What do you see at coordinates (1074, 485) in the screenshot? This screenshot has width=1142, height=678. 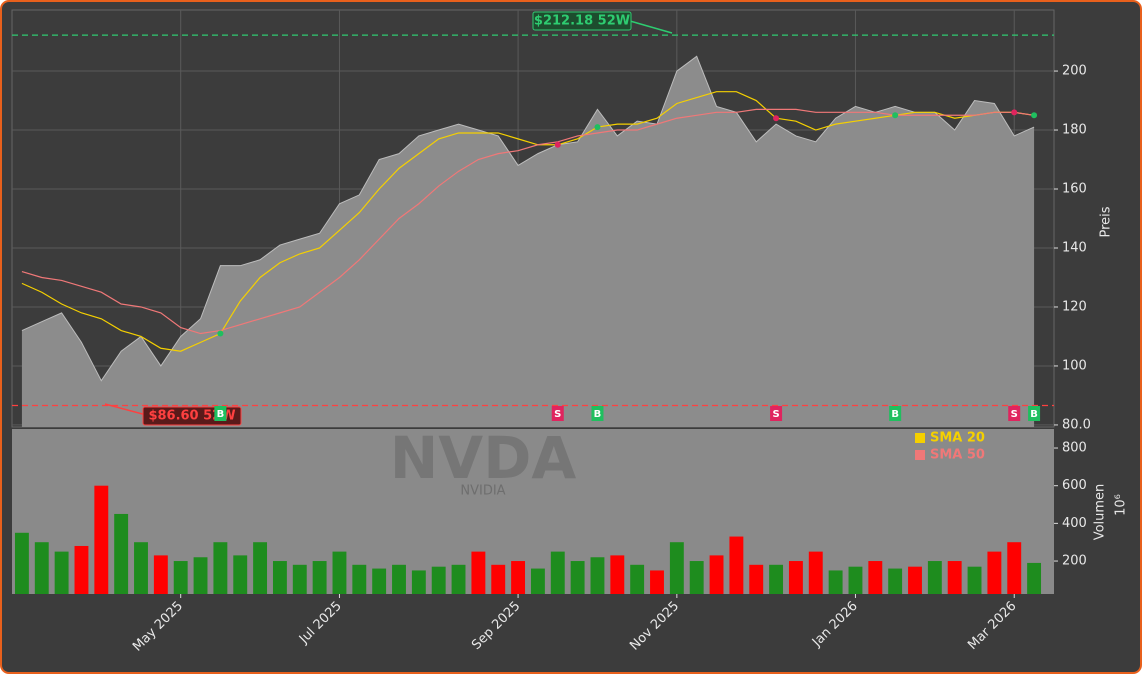 I see `y-tick-label: 600` at bounding box center [1074, 485].